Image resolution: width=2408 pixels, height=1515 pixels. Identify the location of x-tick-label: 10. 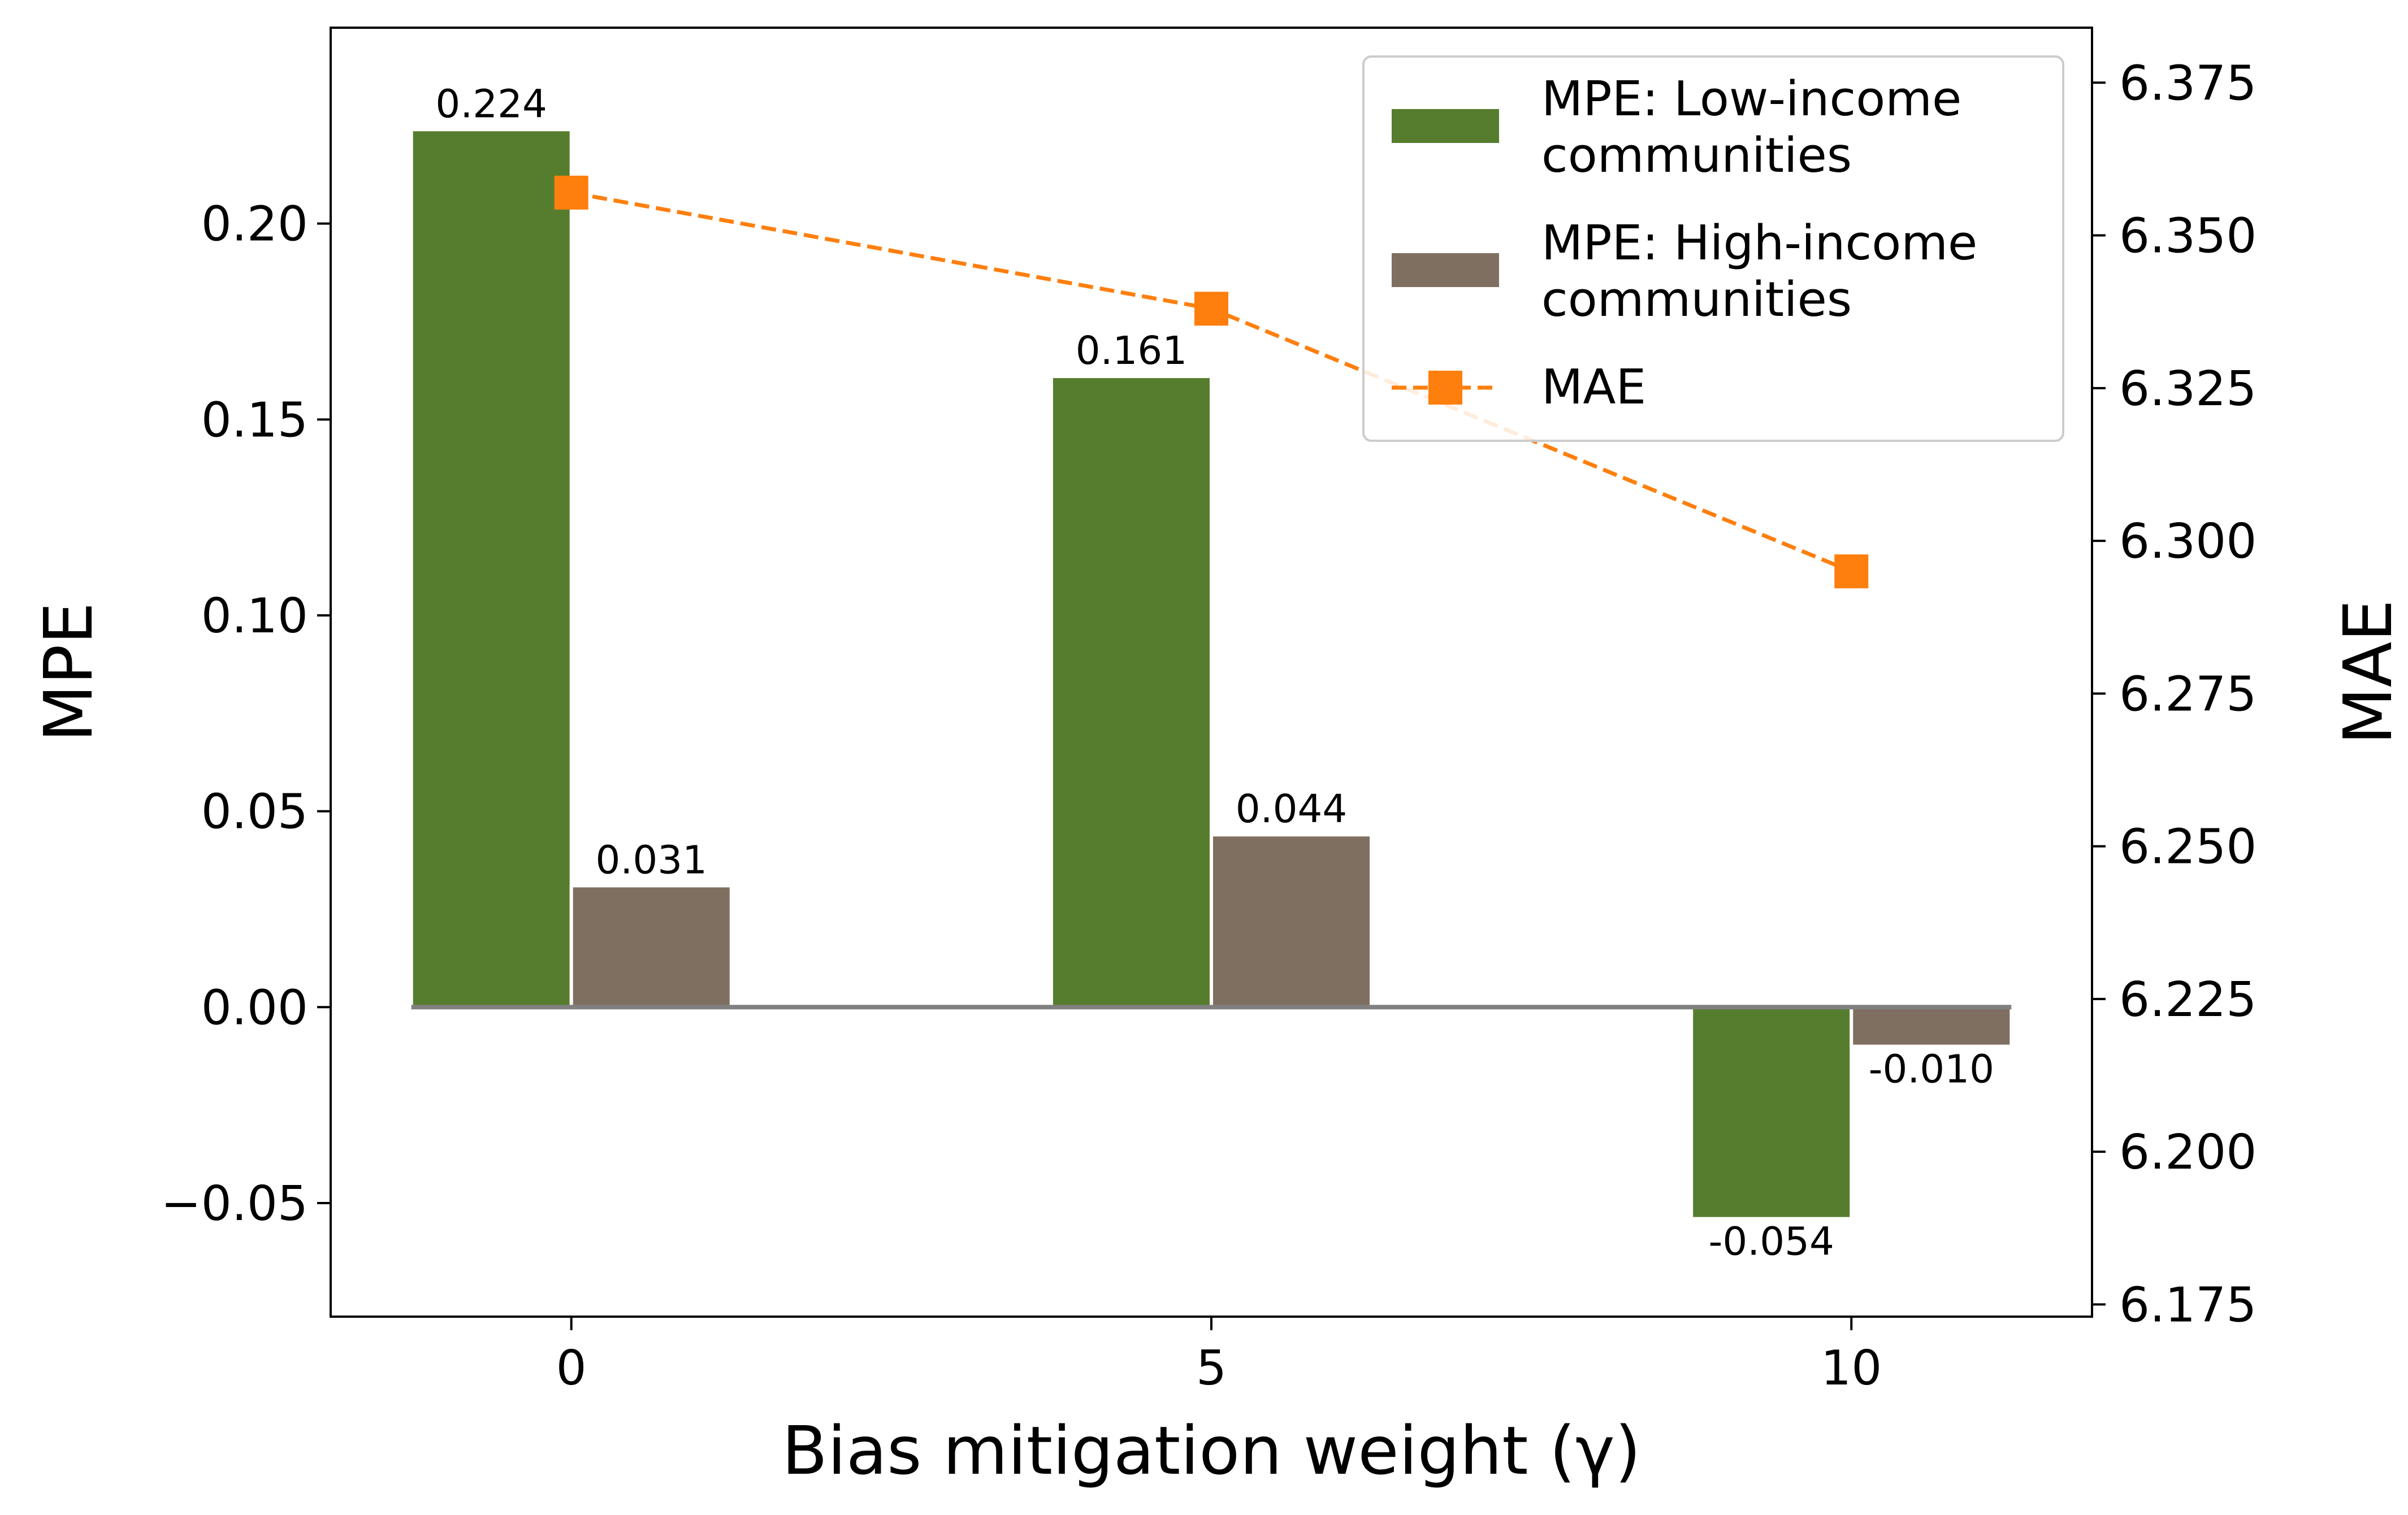
(1852, 1368).